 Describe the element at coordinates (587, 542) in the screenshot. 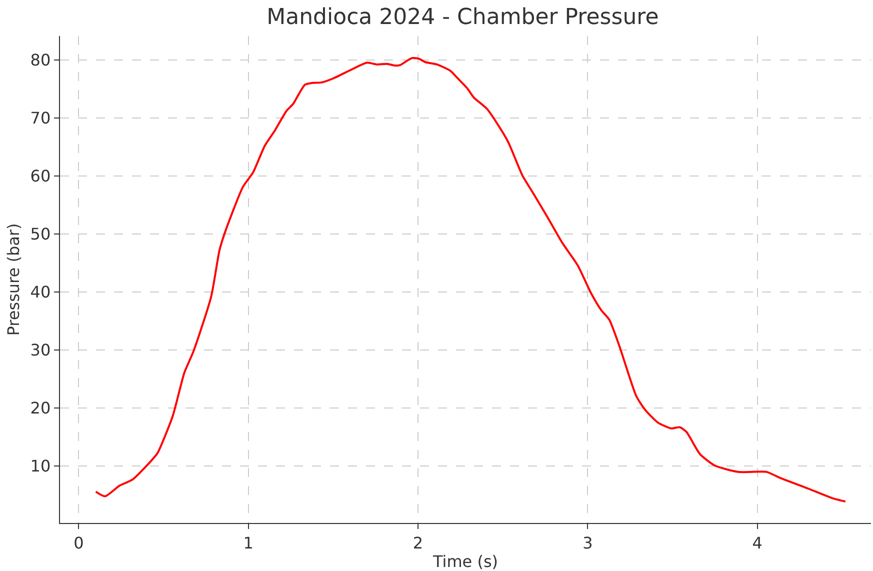

I see `x-tick-label: 3` at that location.